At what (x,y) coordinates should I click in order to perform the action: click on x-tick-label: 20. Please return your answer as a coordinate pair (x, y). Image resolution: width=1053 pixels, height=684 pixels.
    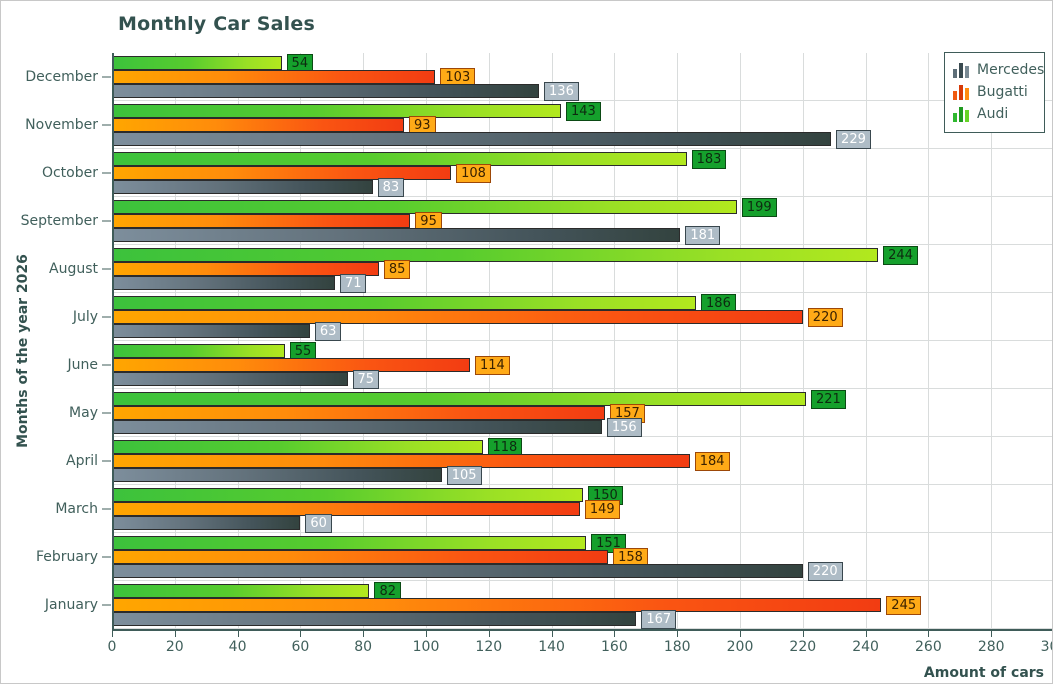
    Looking at the image, I should click on (174, 647).